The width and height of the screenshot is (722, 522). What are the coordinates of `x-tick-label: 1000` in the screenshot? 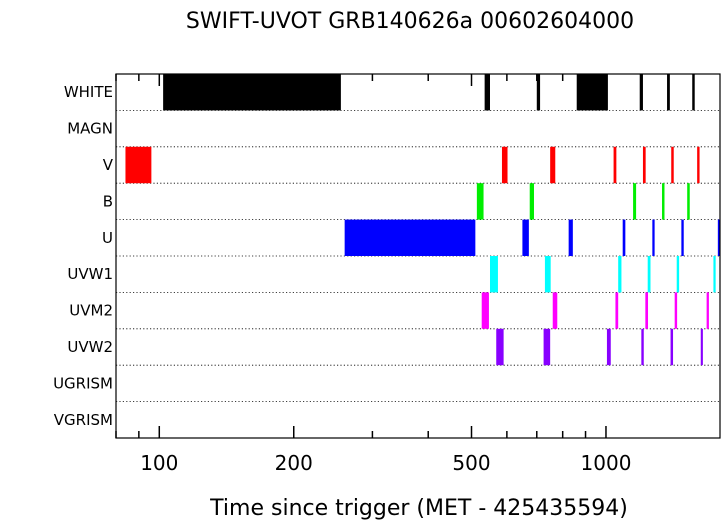 It's located at (606, 463).